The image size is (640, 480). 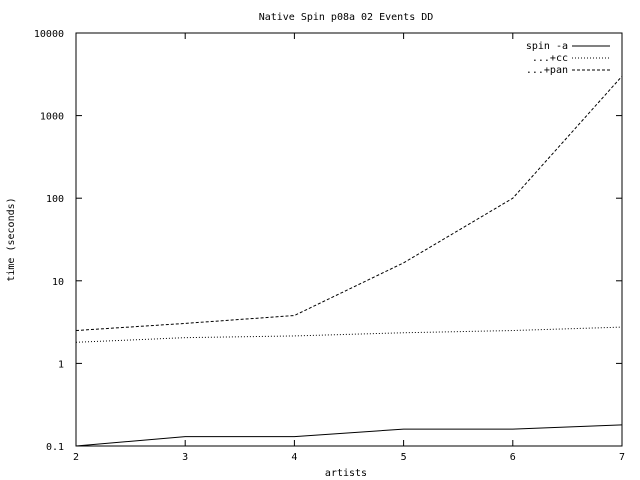 I want to click on x-tick-label-6: 6, so click(x=513, y=457).